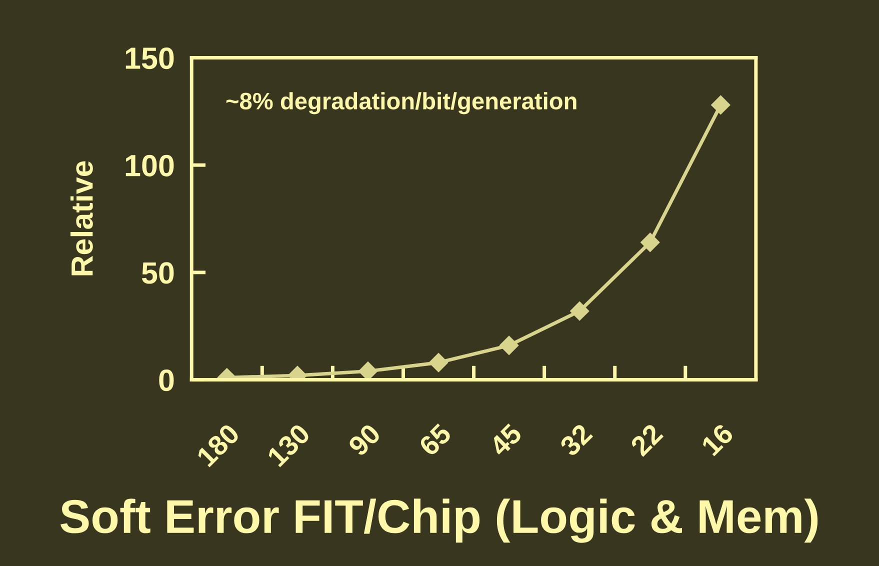 The width and height of the screenshot is (879, 566). What do you see at coordinates (646, 439) in the screenshot?
I see `x-tick-label: 22` at bounding box center [646, 439].